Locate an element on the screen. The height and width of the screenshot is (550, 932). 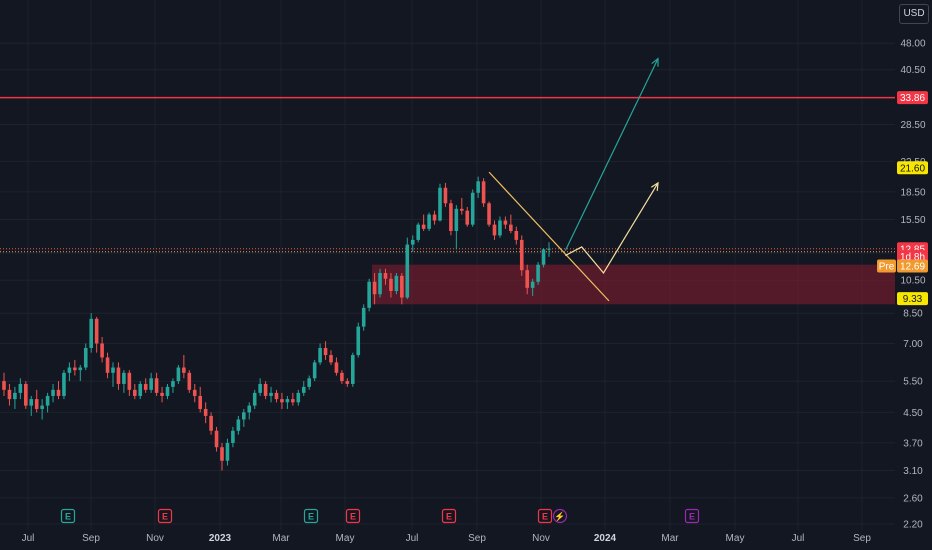
demand-zone-rect is located at coordinates (633, 284).